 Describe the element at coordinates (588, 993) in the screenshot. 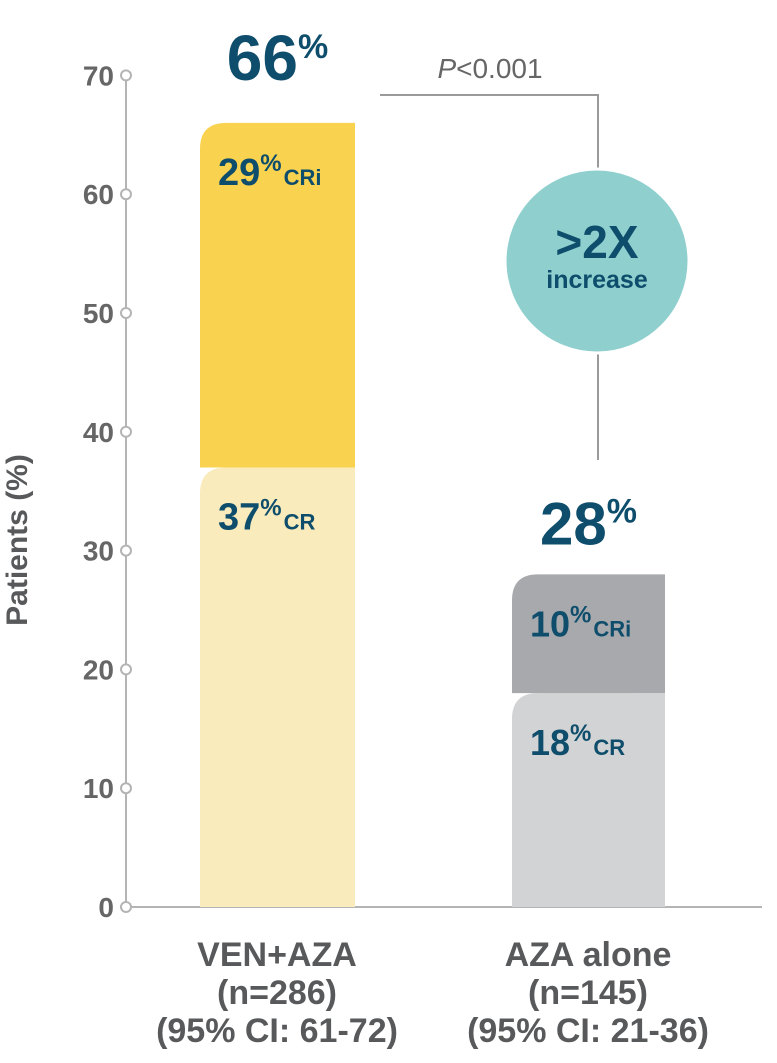

I see `category-label-line: (n=145)` at that location.